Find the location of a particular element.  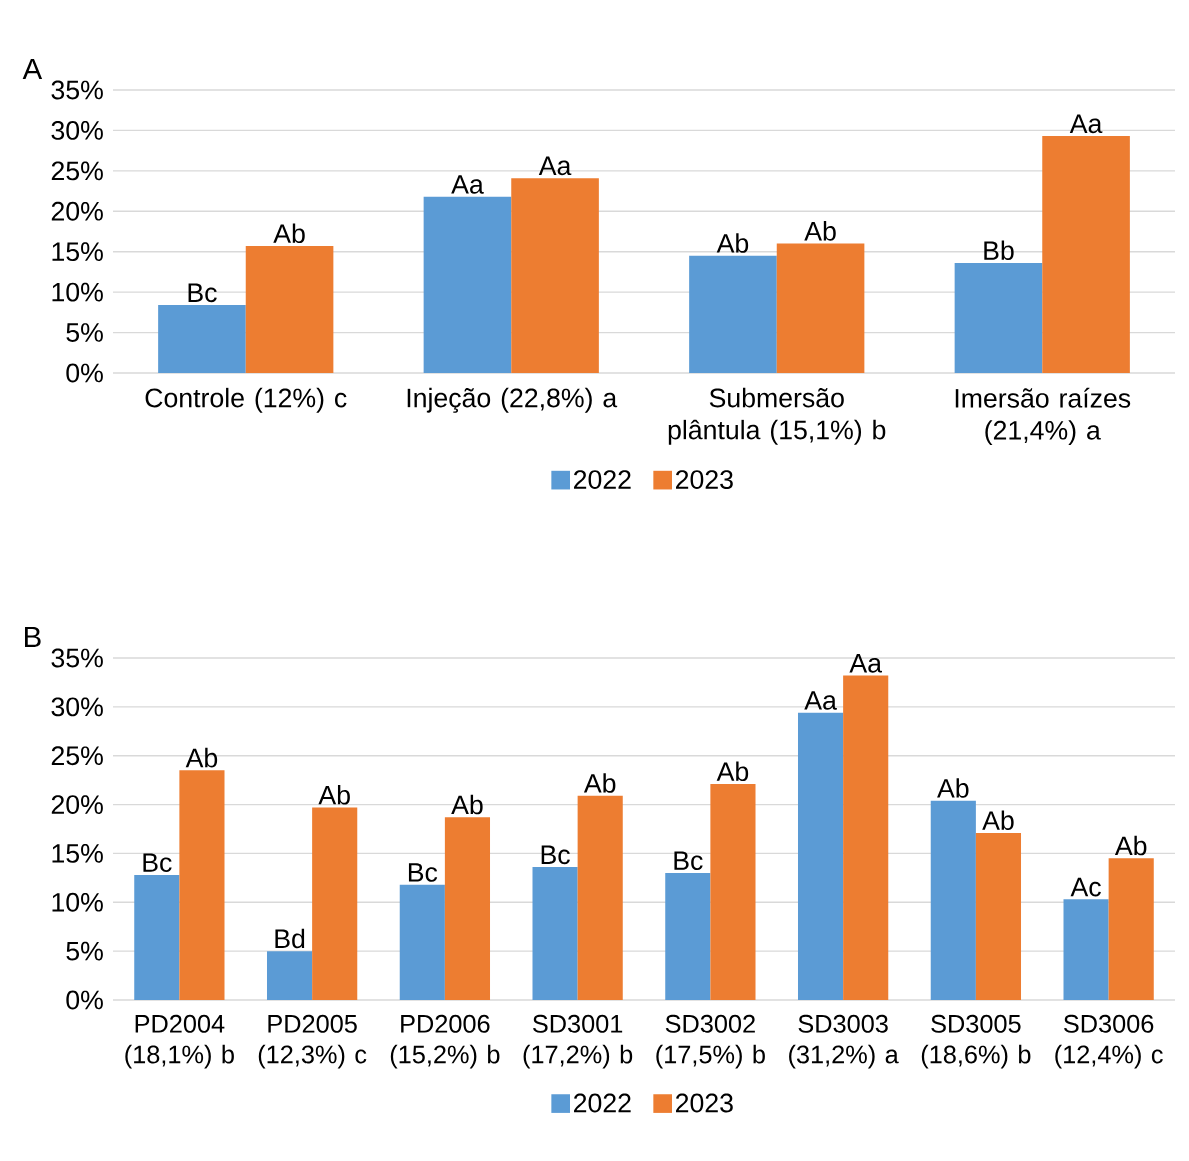

x-tick-label: SD3002 (17,5%) b is located at coordinates (710, 1041).